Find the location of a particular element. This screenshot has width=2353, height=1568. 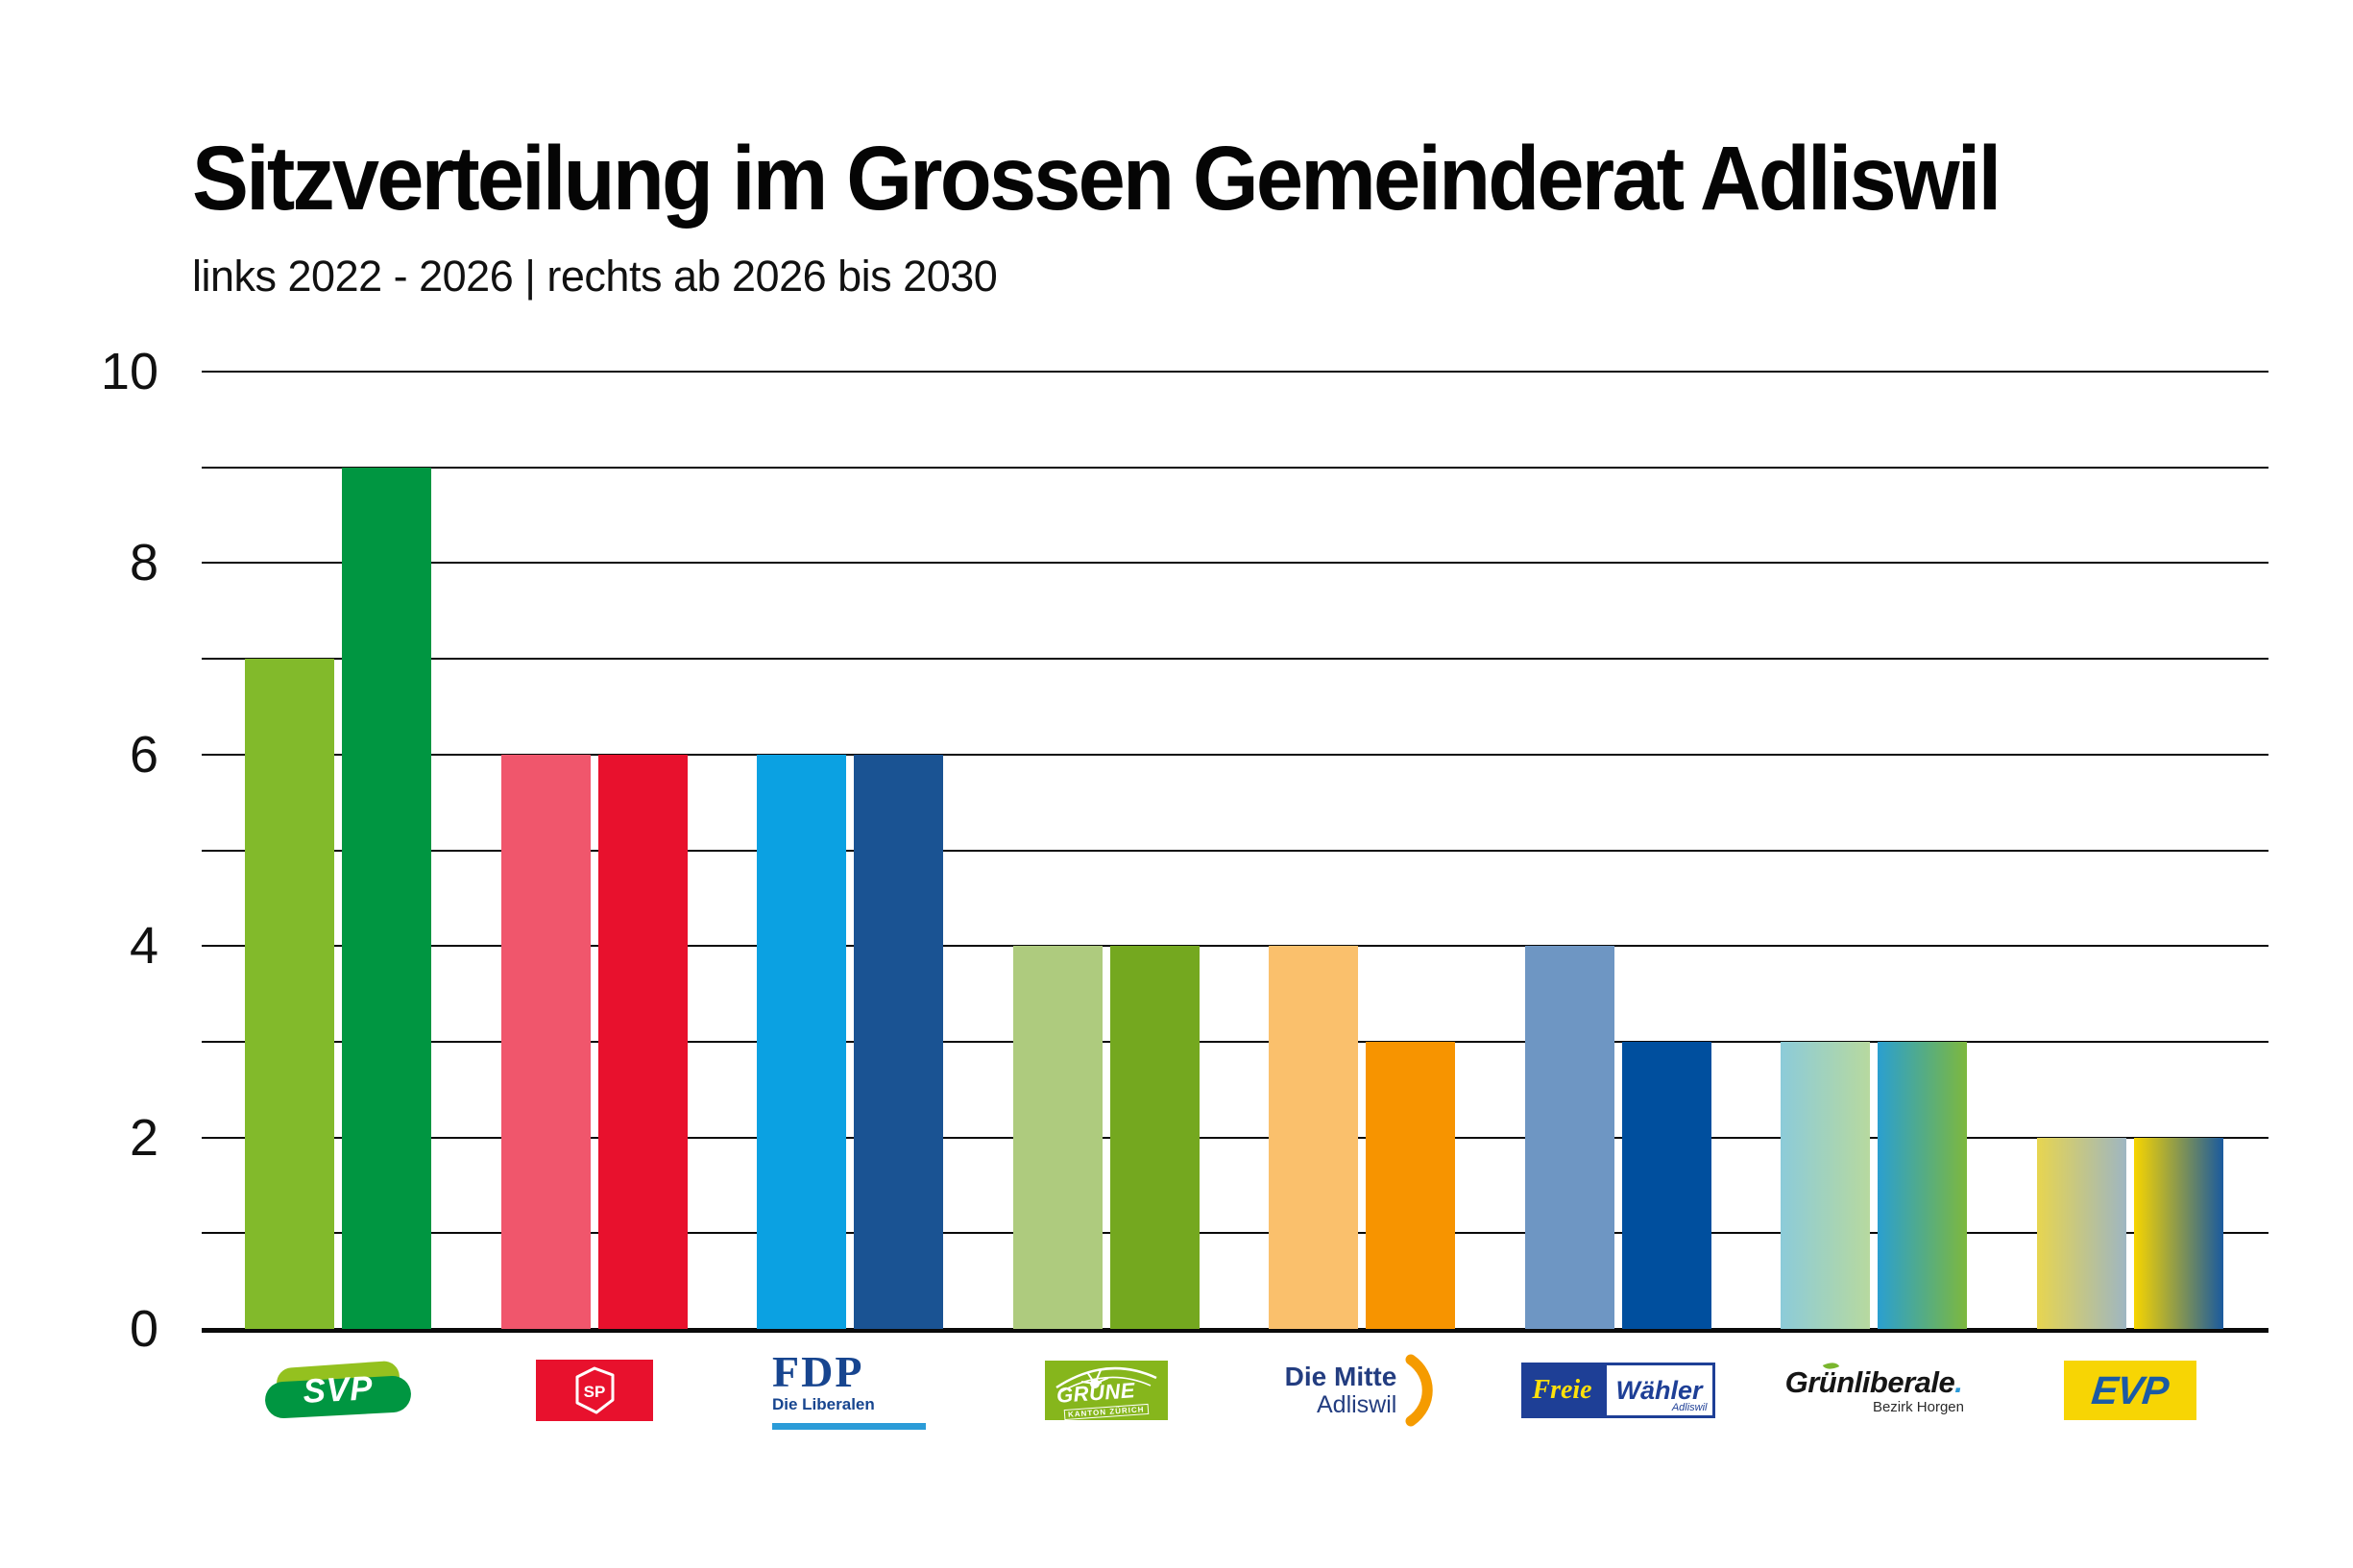

y-tick-10: 10 is located at coordinates (129, 371).